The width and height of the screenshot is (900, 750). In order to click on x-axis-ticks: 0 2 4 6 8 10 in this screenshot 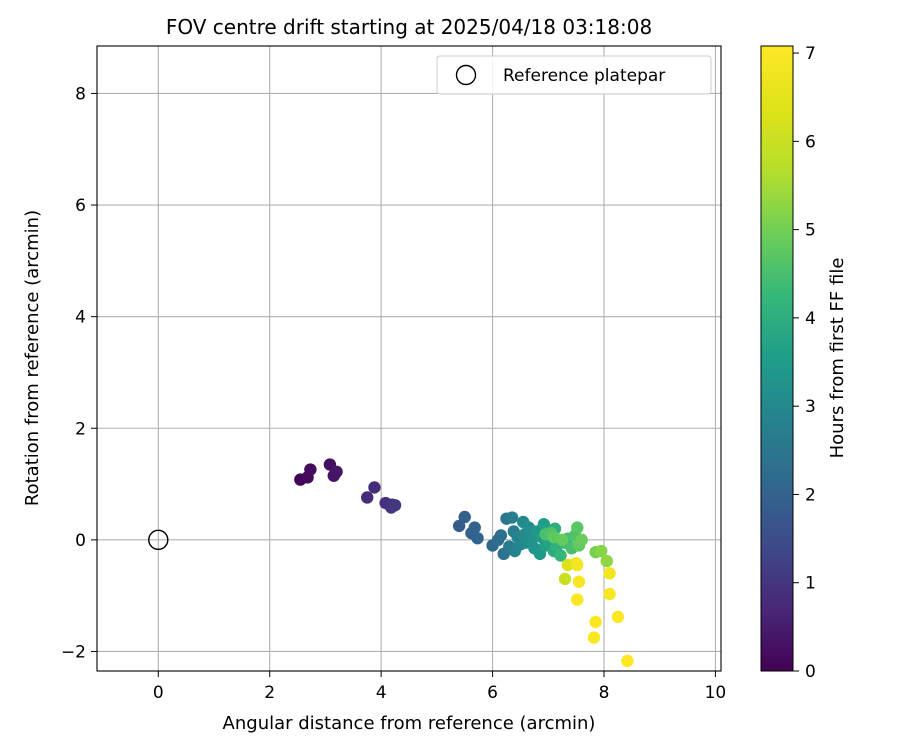, I will do `click(439, 687)`.